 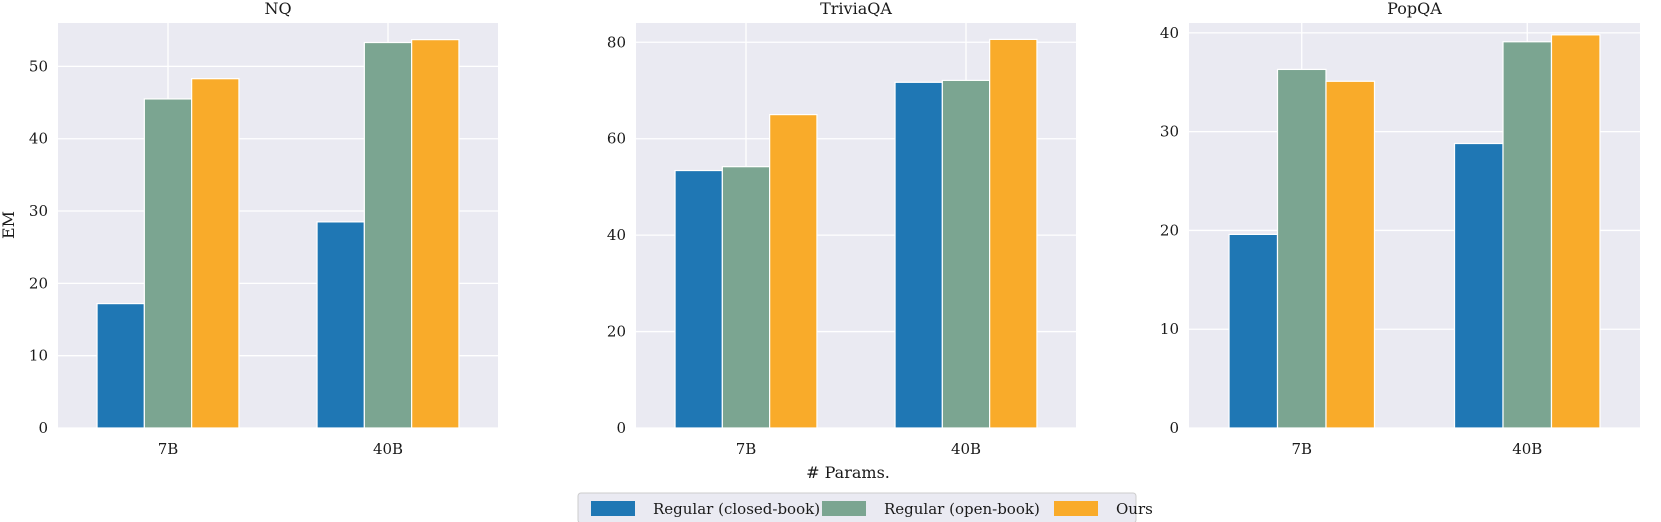 What do you see at coordinates (1134, 509) in the screenshot?
I see `legend-label-ours: Ours` at bounding box center [1134, 509].